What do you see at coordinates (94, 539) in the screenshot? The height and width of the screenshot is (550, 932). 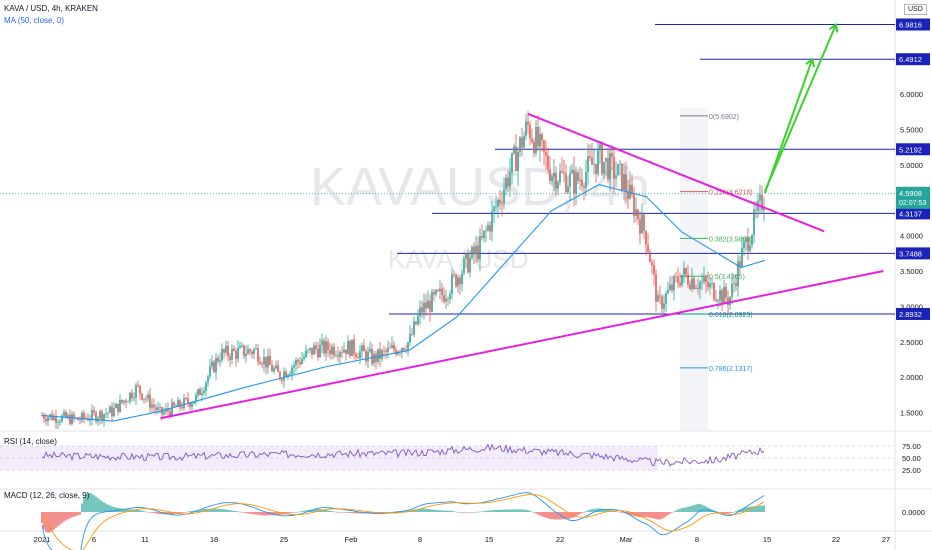 I see `date-tick: 6` at bounding box center [94, 539].